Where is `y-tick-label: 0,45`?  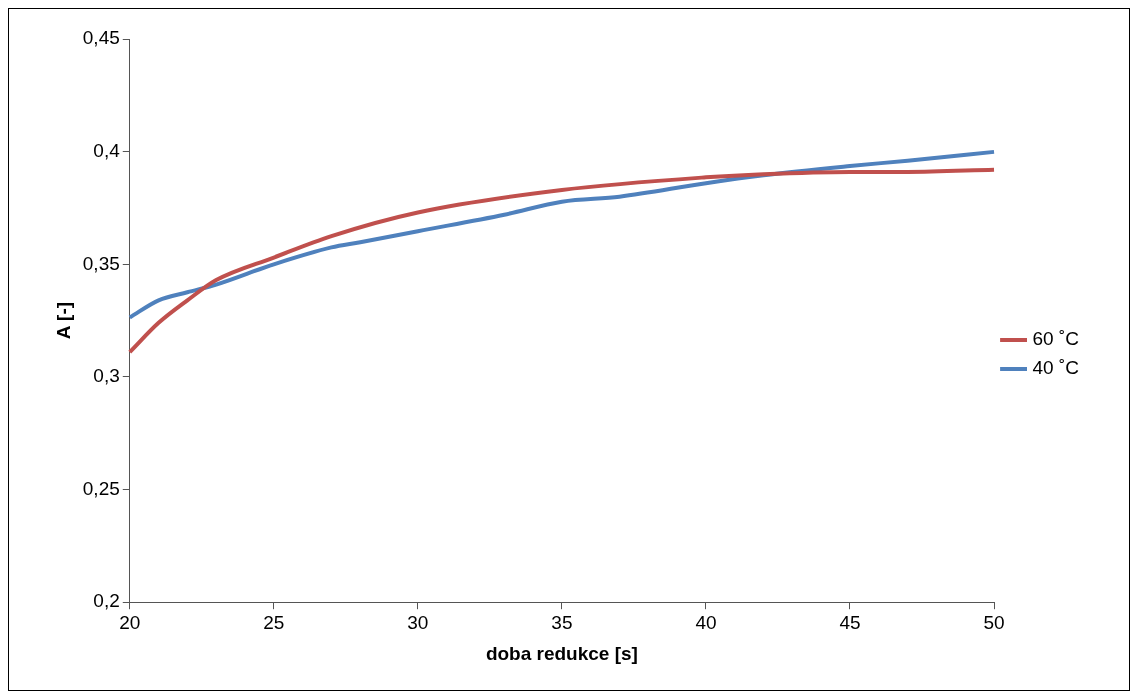
y-tick-label: 0,45 is located at coordinates (101, 38).